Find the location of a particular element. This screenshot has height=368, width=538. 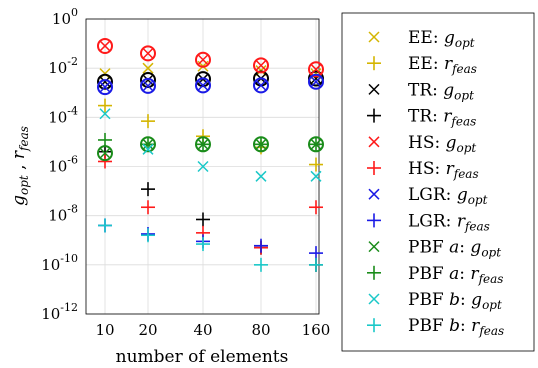

legend-entry: PBF a: gopt is located at coordinates (434, 249).